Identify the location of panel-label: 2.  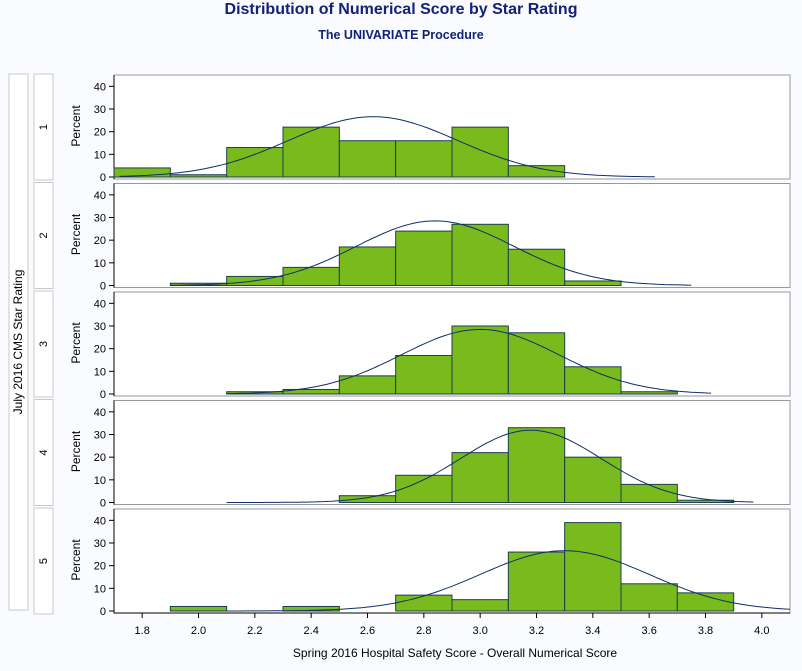
(44, 235).